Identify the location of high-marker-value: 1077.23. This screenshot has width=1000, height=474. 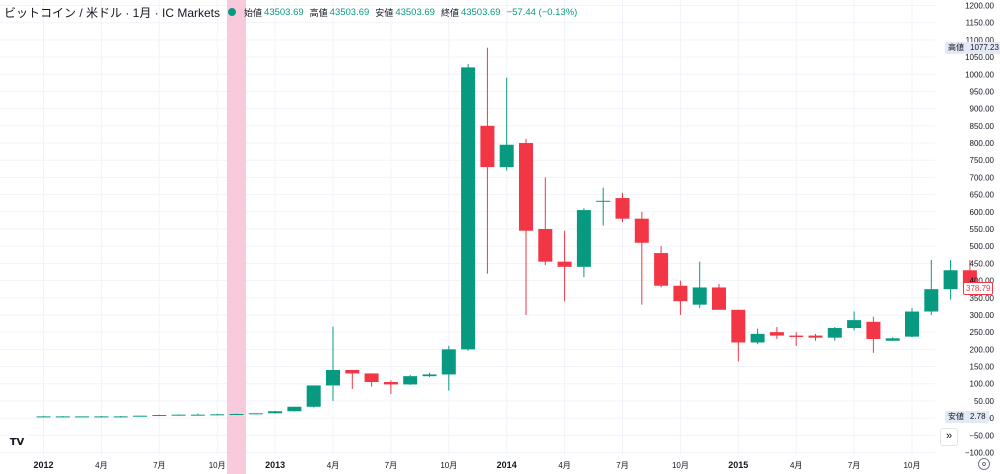
(984, 47).